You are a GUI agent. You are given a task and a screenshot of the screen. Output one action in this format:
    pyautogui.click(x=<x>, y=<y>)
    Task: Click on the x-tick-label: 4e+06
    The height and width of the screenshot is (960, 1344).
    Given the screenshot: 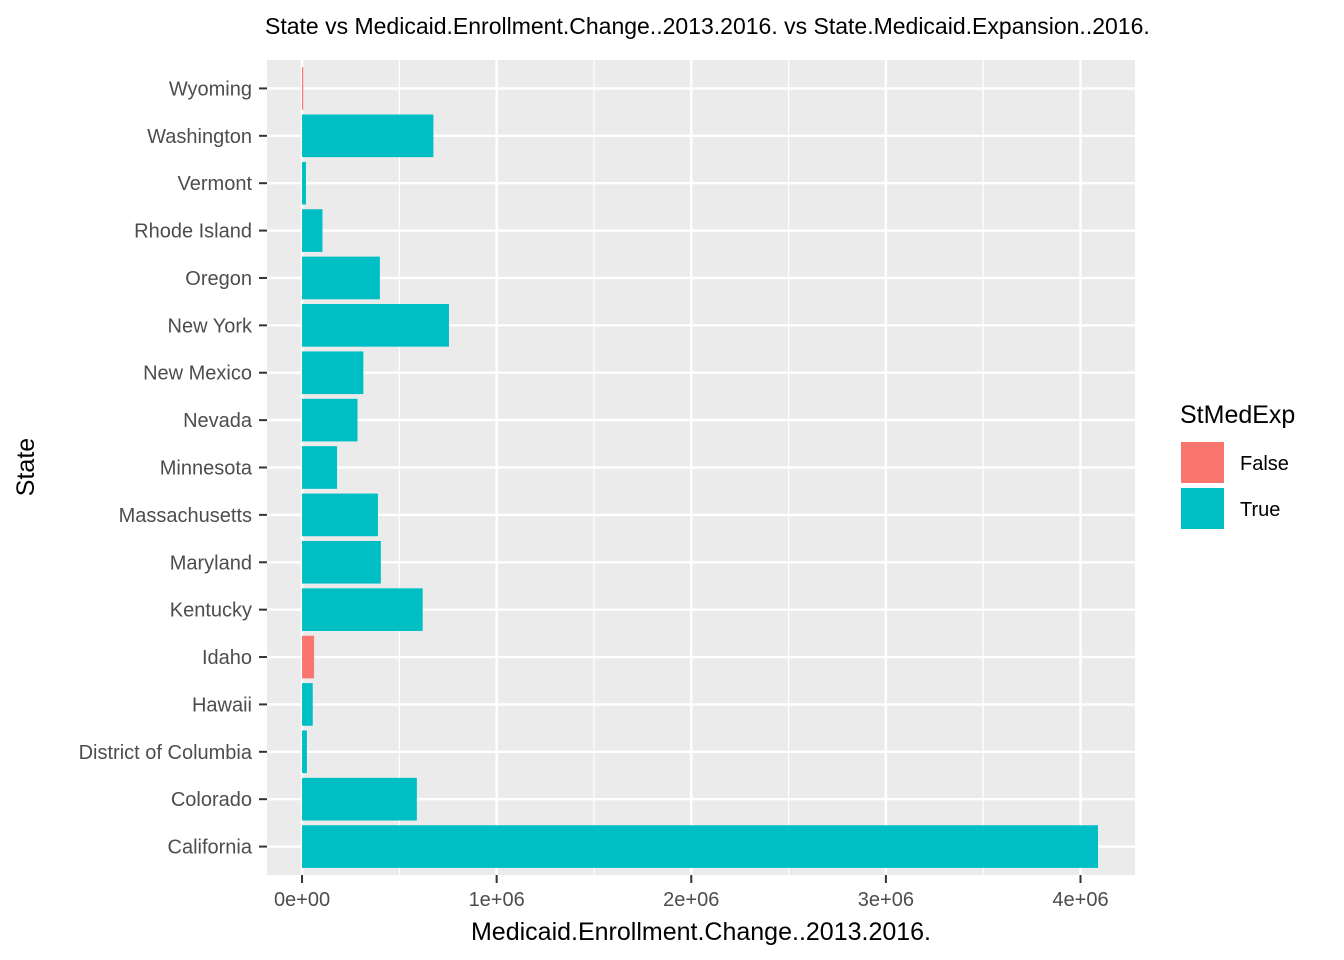 What is the action you would take?
    pyautogui.click(x=1080, y=900)
    